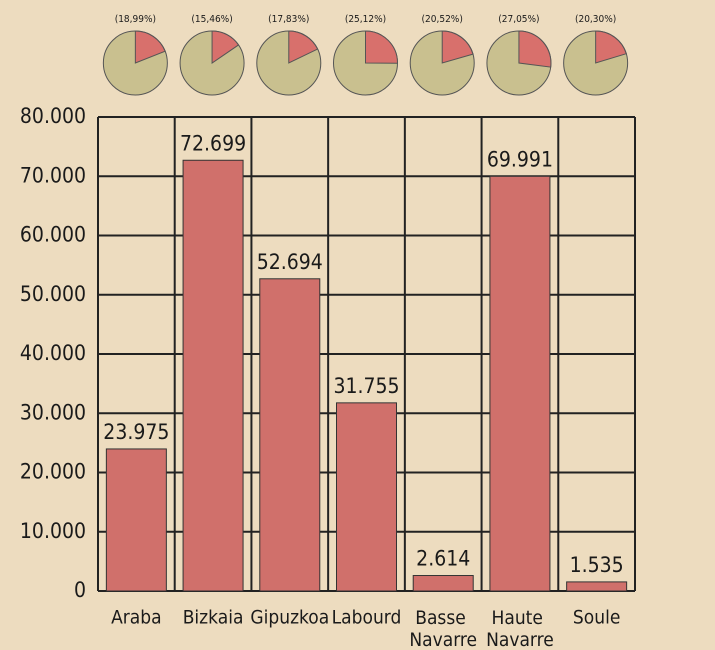  I want to click on value-label: 1.535, so click(597, 565).